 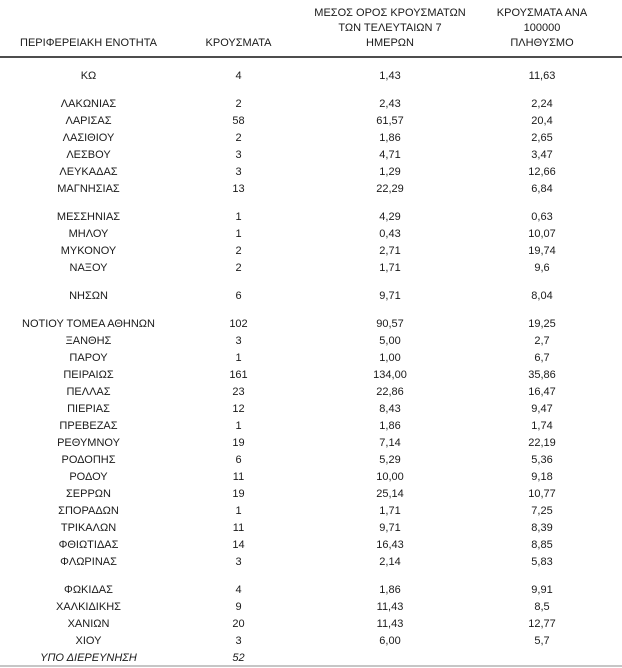 What do you see at coordinates (390, 341) in the screenshot?
I see `avg7days-value-cell: 5,00` at bounding box center [390, 341].